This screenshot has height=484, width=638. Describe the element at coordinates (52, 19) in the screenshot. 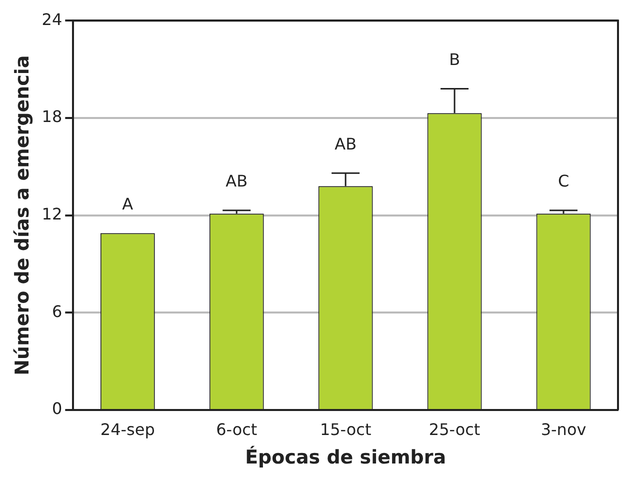

I see `y-tick-label: 24` at that location.